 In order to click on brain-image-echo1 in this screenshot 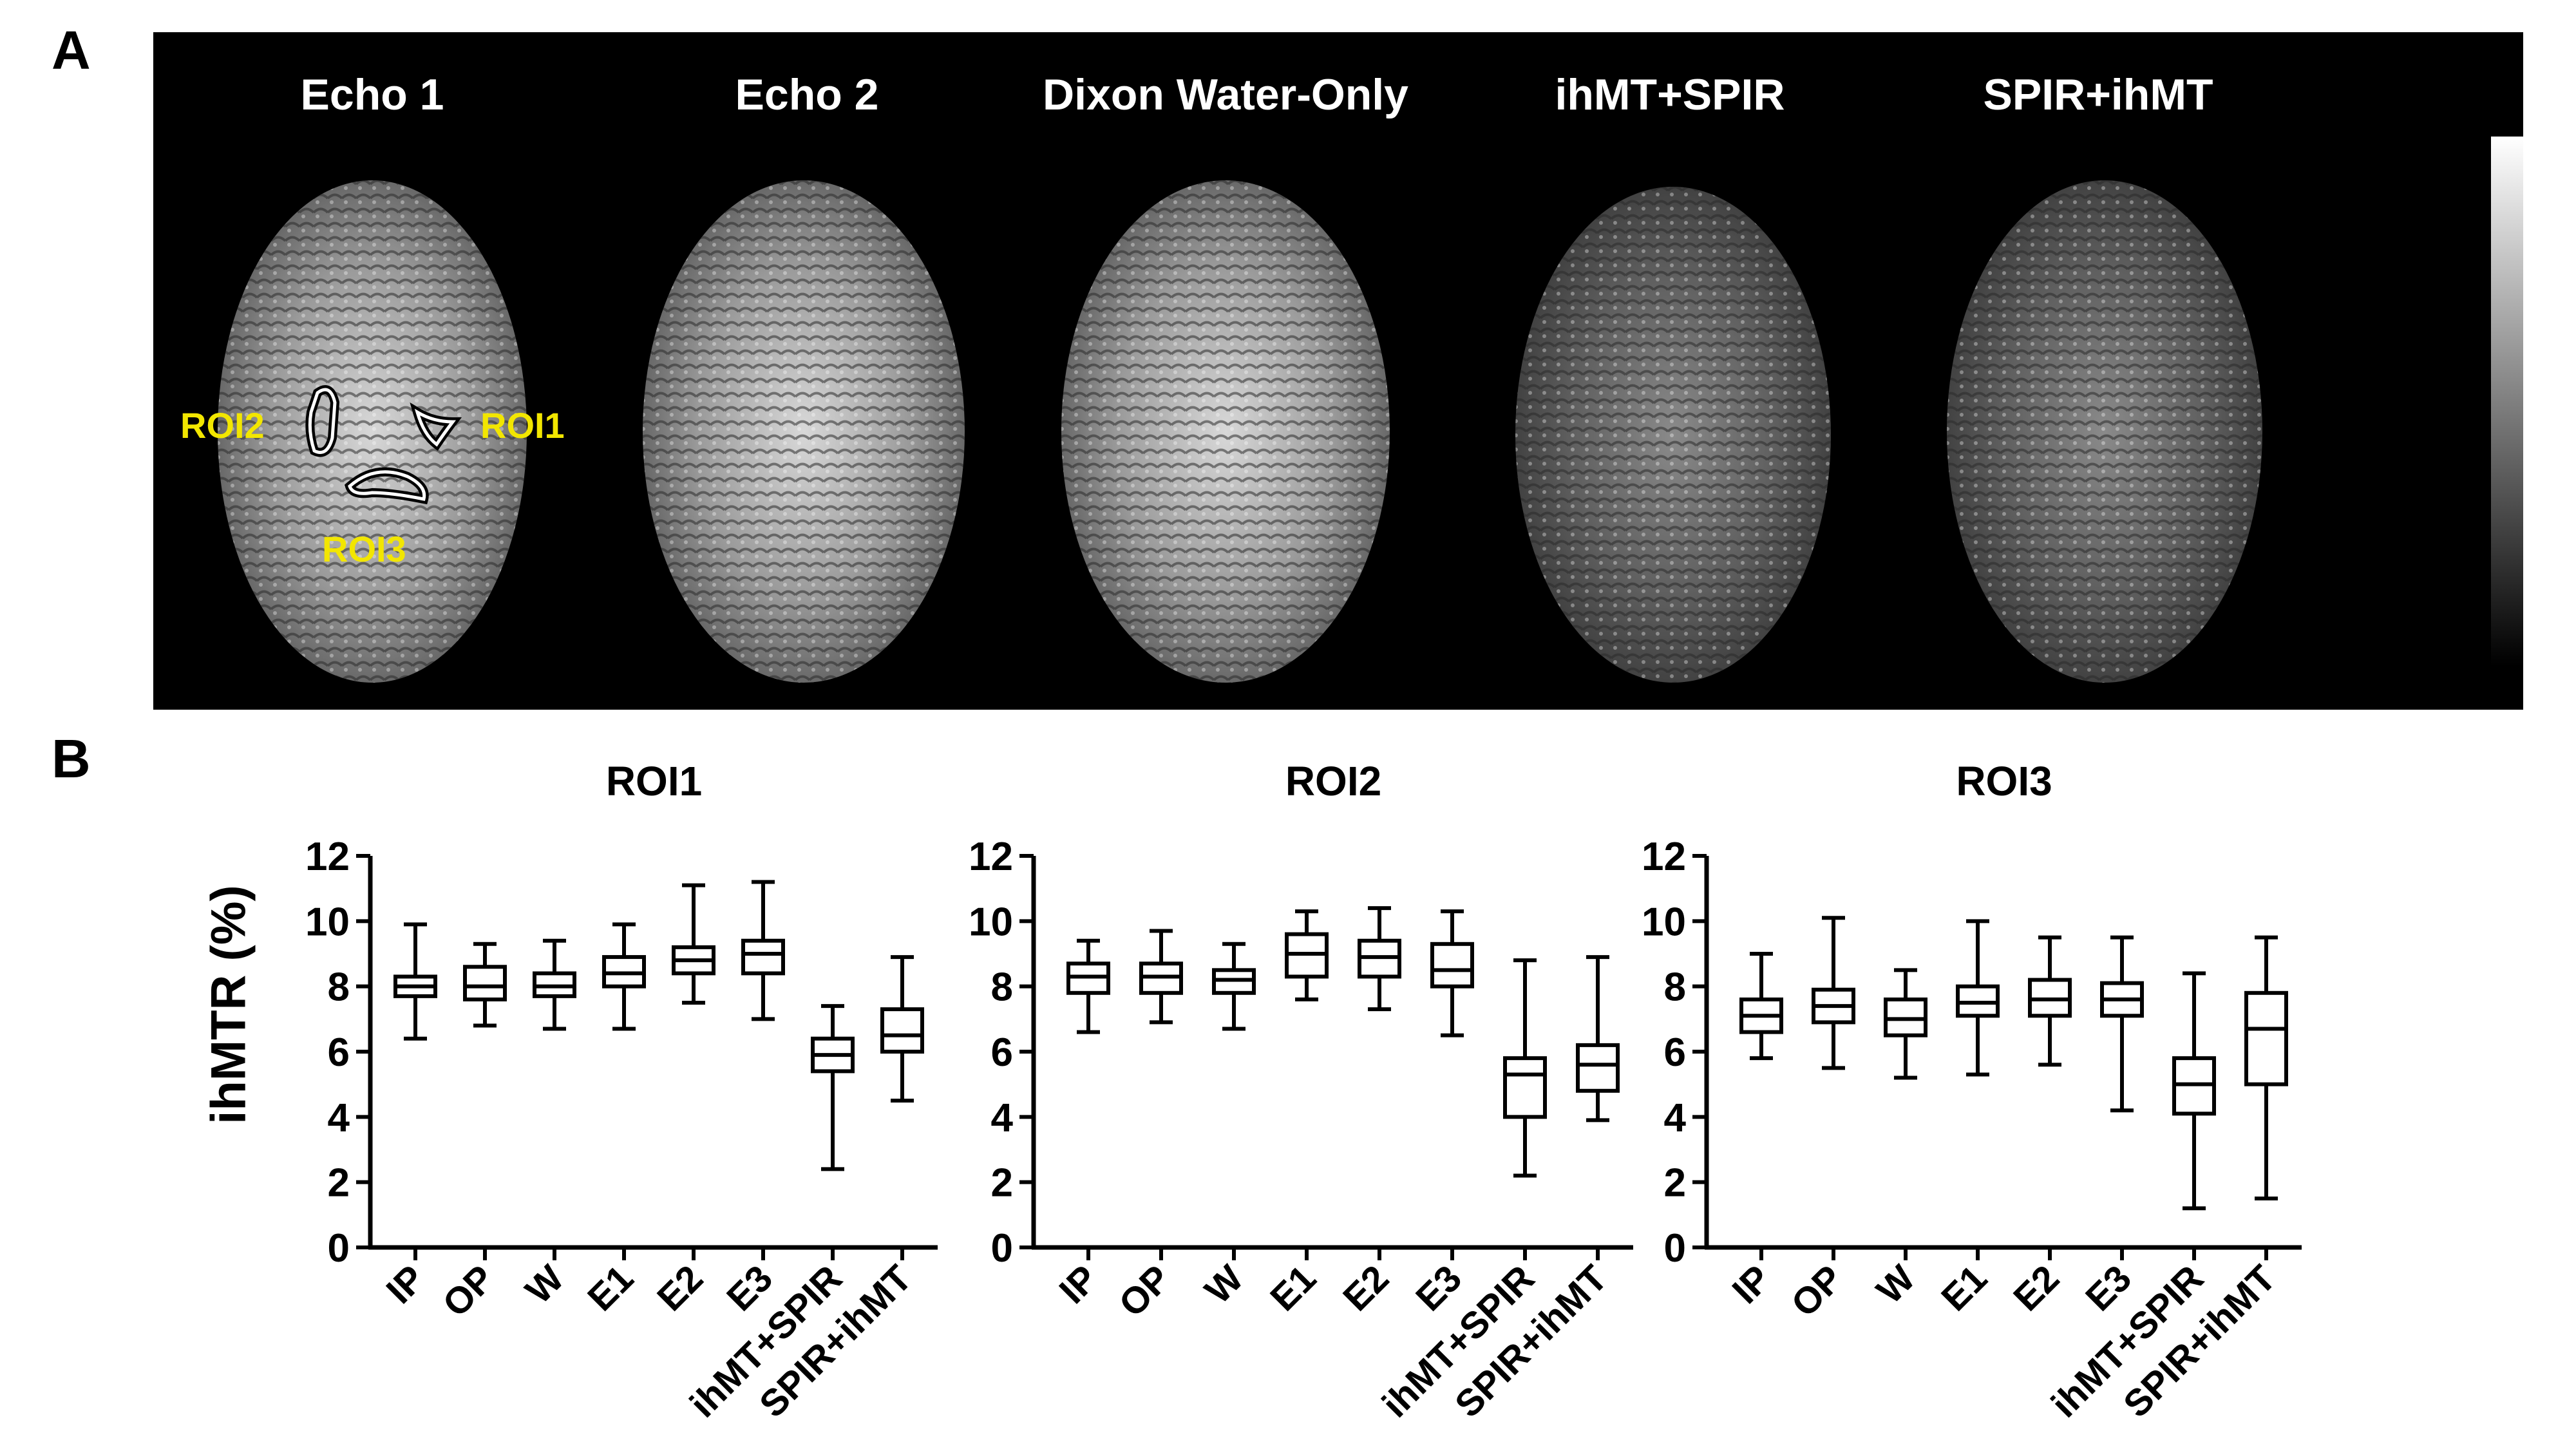, I will do `click(372, 431)`.